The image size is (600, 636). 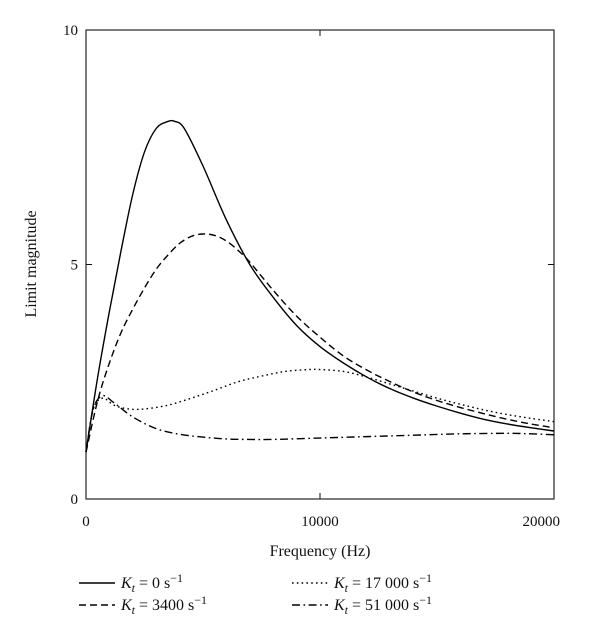 I want to click on legend-label-3: Kt = 17 000 s−1, so click(x=382, y=583).